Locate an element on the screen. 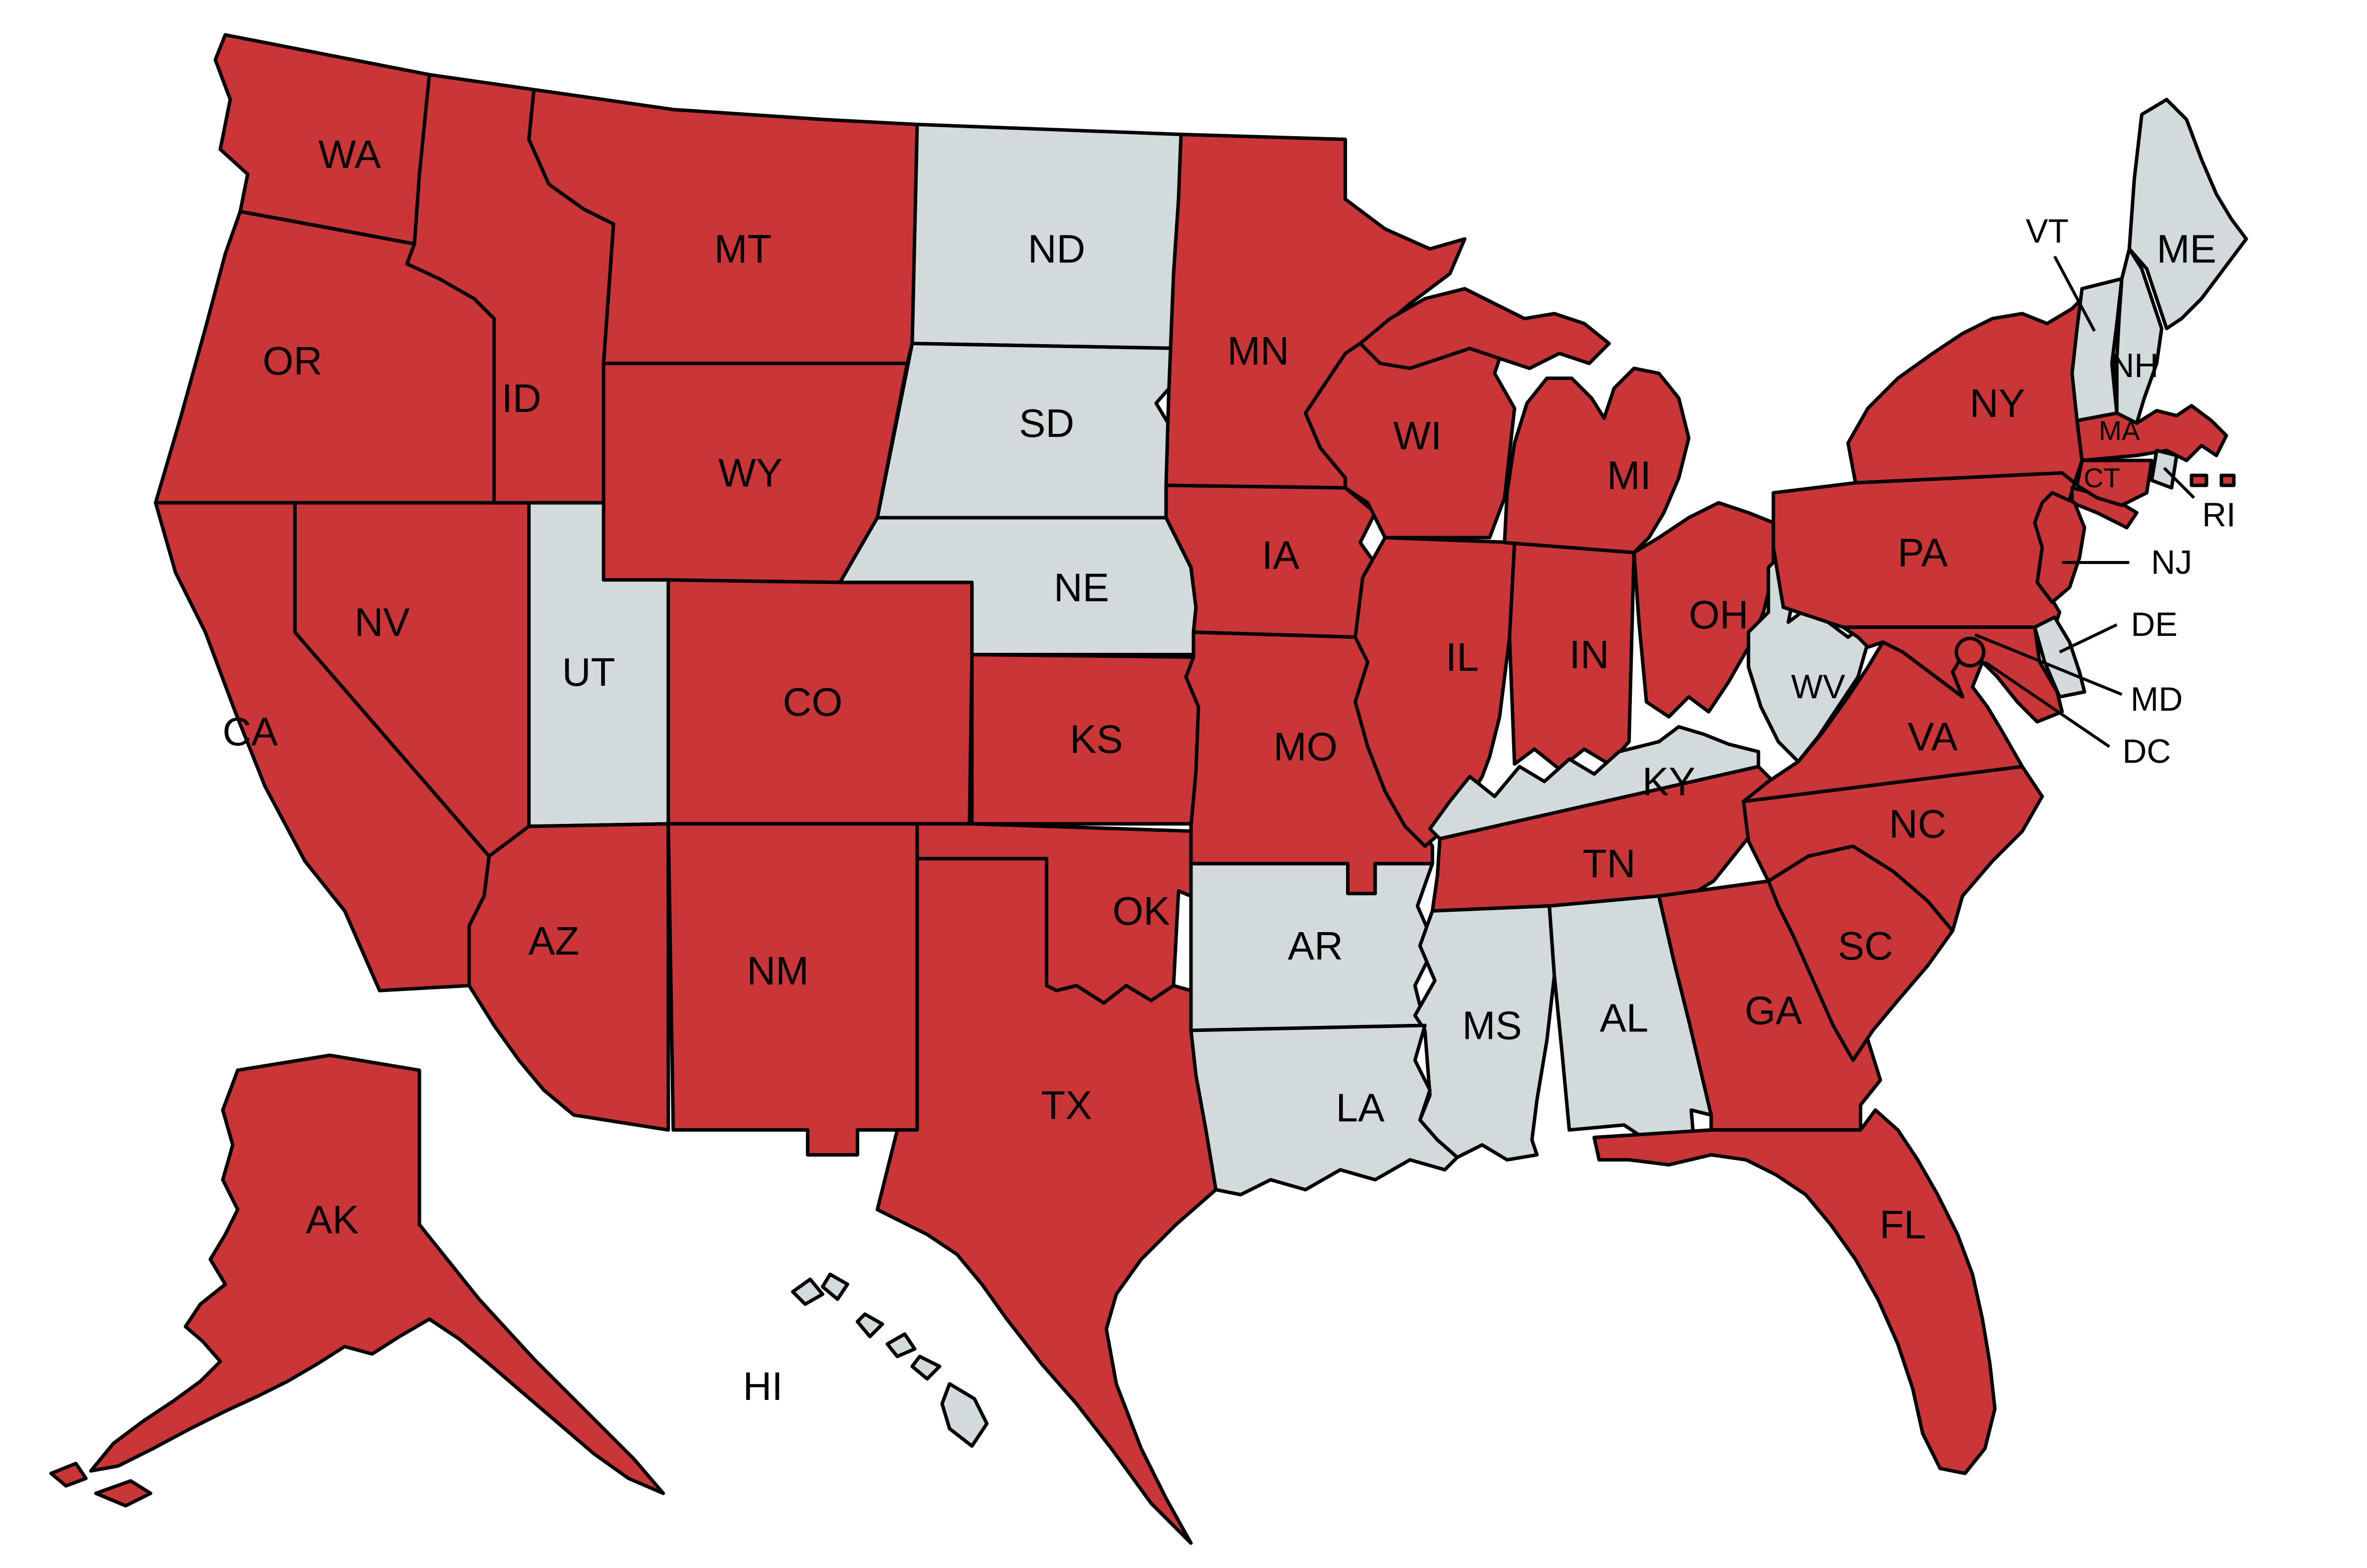 Image resolution: width=2367 pixels, height=1568 pixels. label-ma: MA is located at coordinates (2119, 431).